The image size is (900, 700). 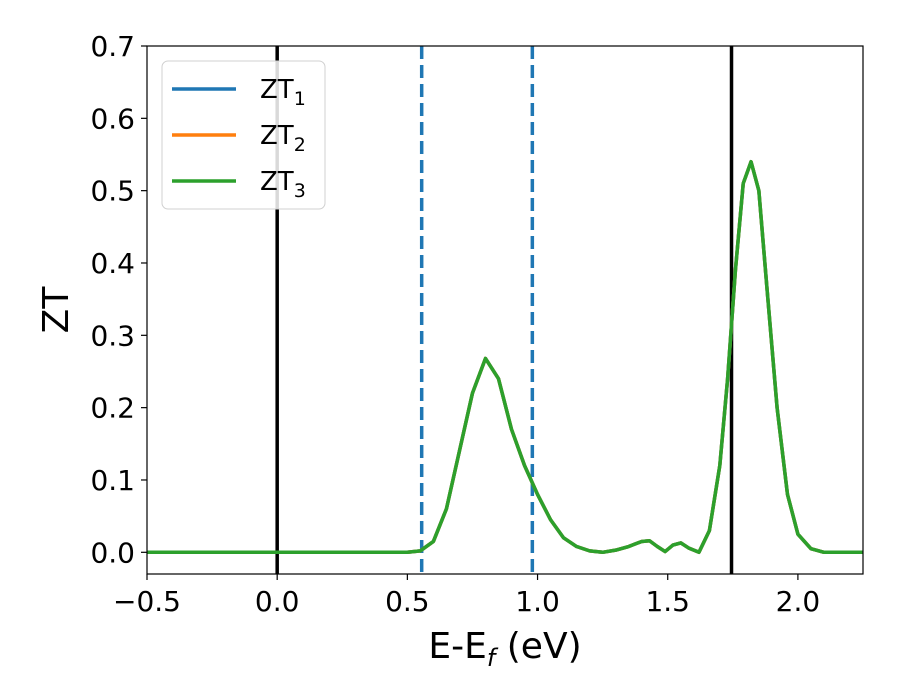 What do you see at coordinates (538, 646) in the screenshot?
I see `x-axis-title-unit: (eV)` at bounding box center [538, 646].